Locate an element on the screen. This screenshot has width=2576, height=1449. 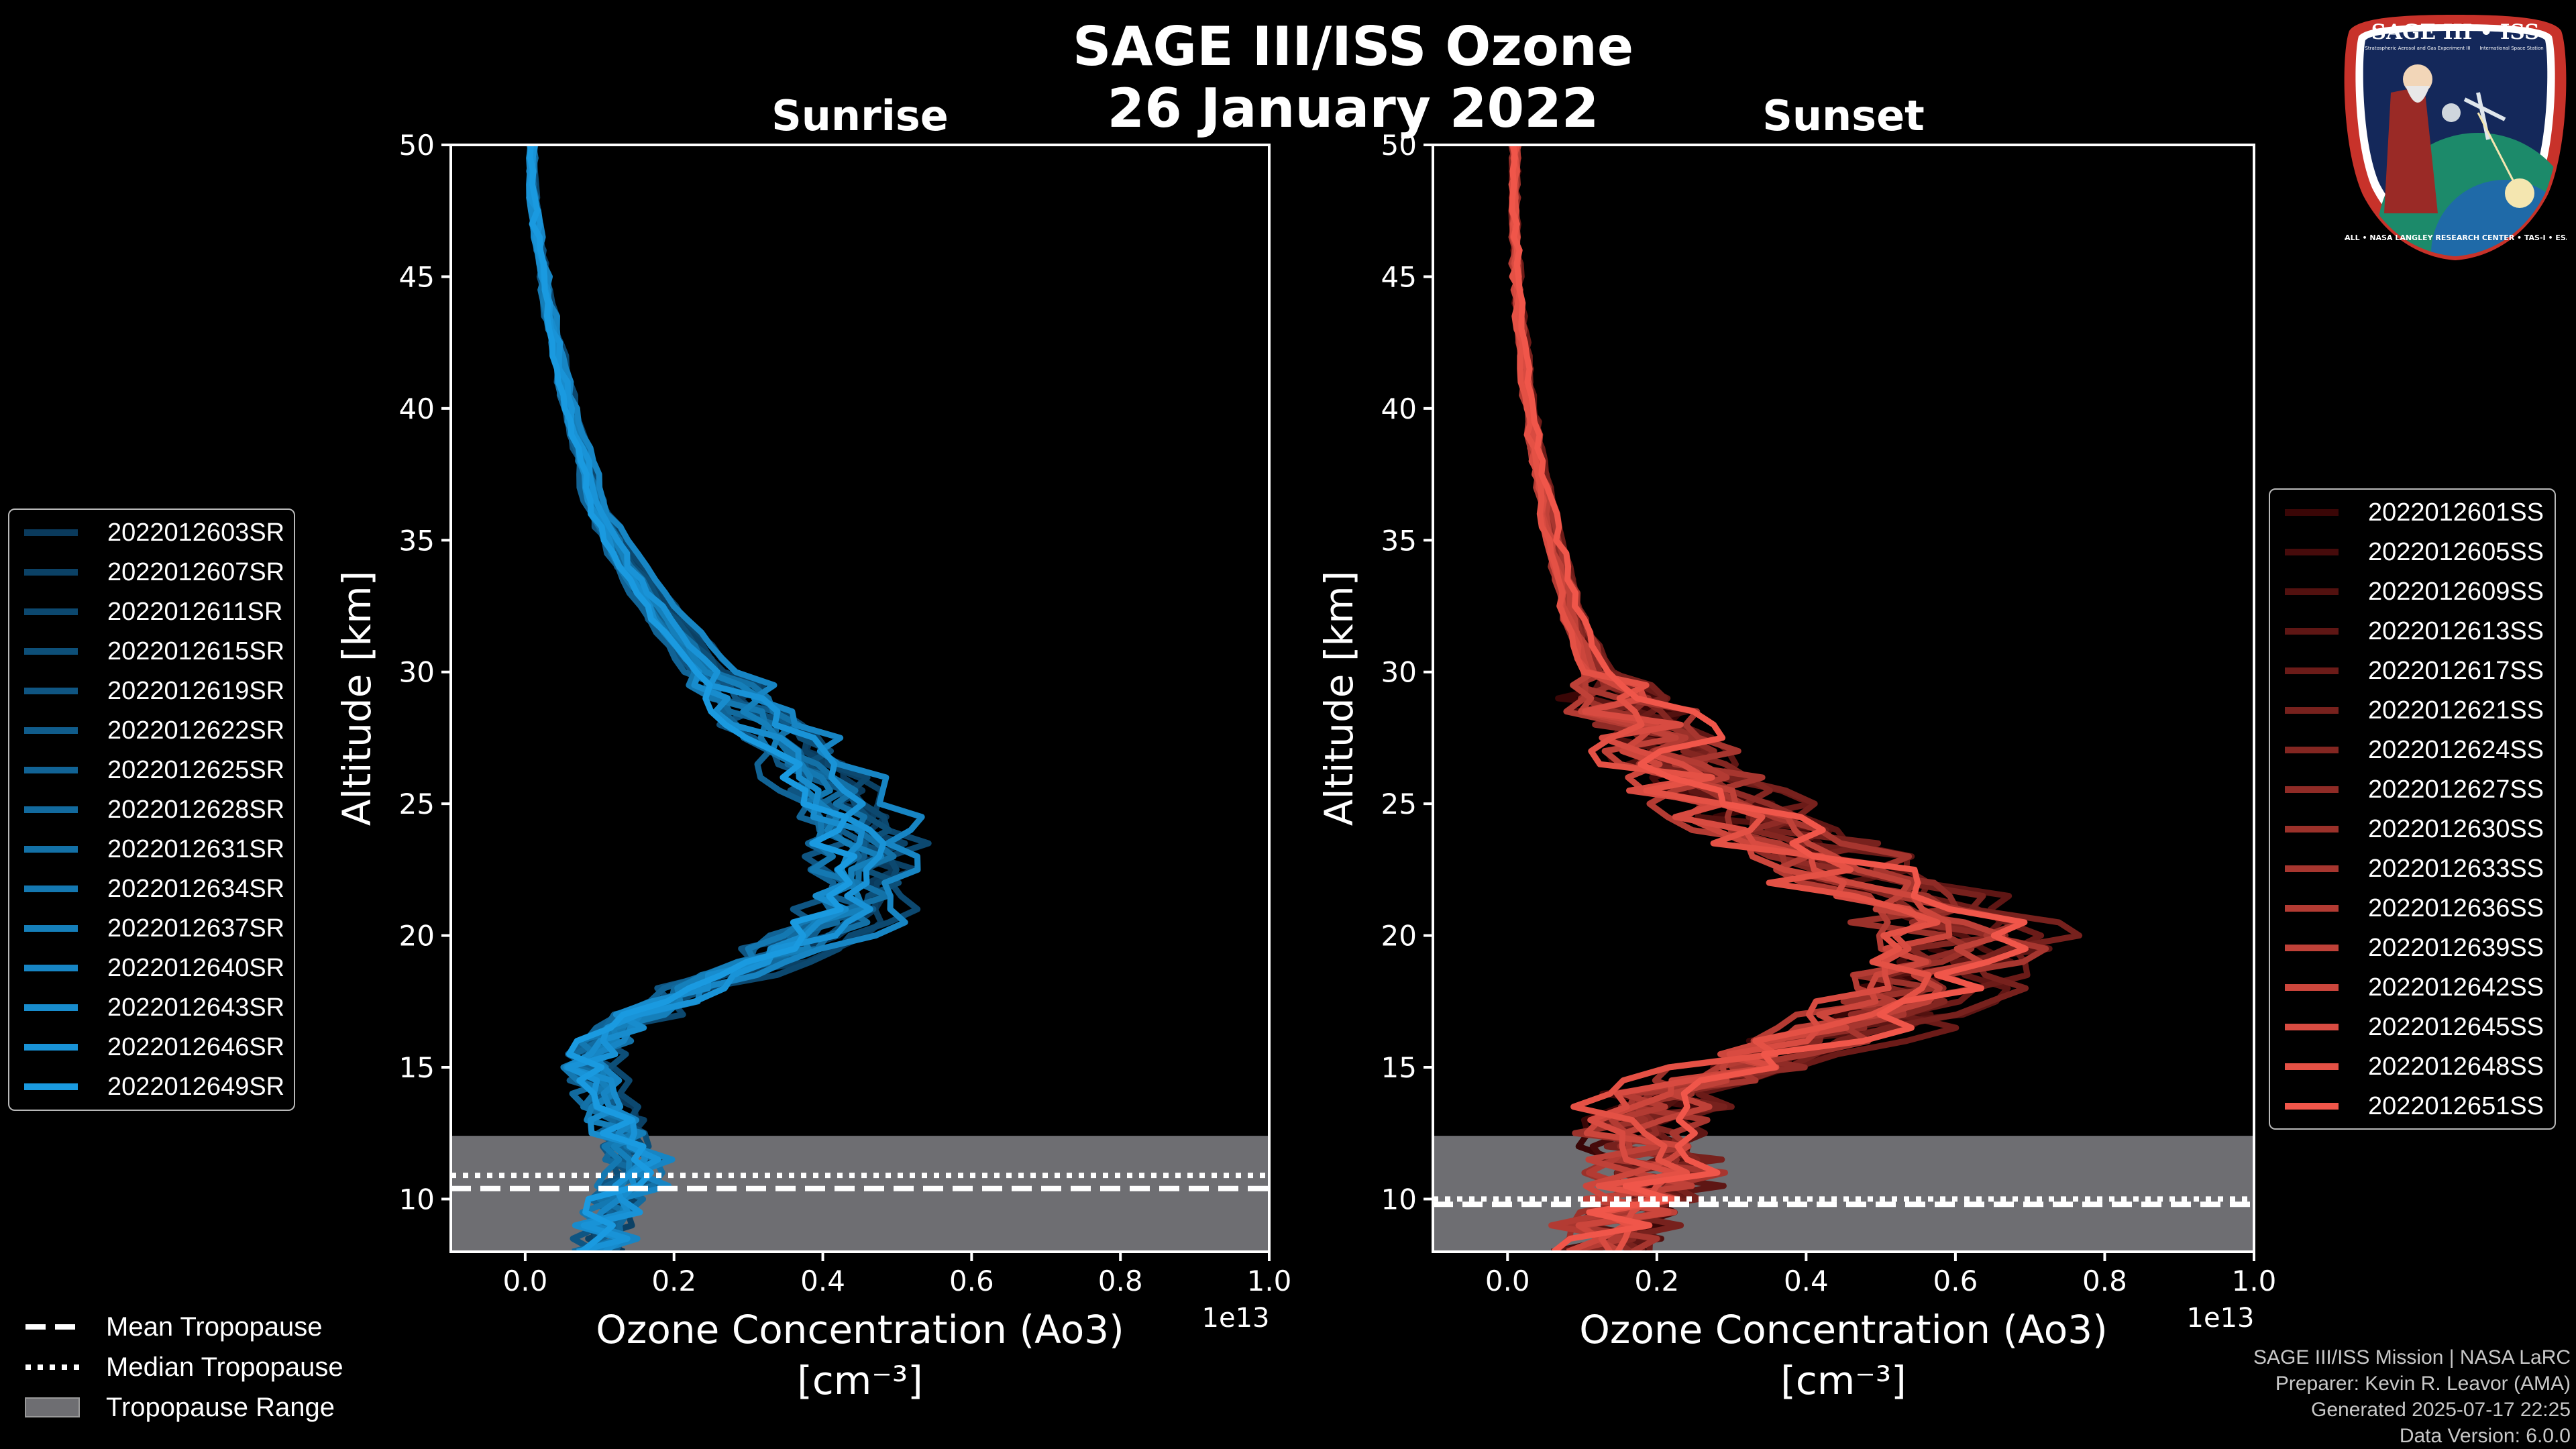
median-tropopause-label: Median Tropopause is located at coordinates (224, 1367).